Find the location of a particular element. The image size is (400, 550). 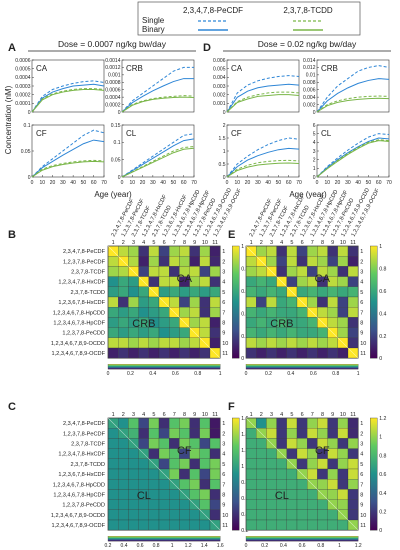

y-tick-label: 0.5 is located at coordinates (222, 165).